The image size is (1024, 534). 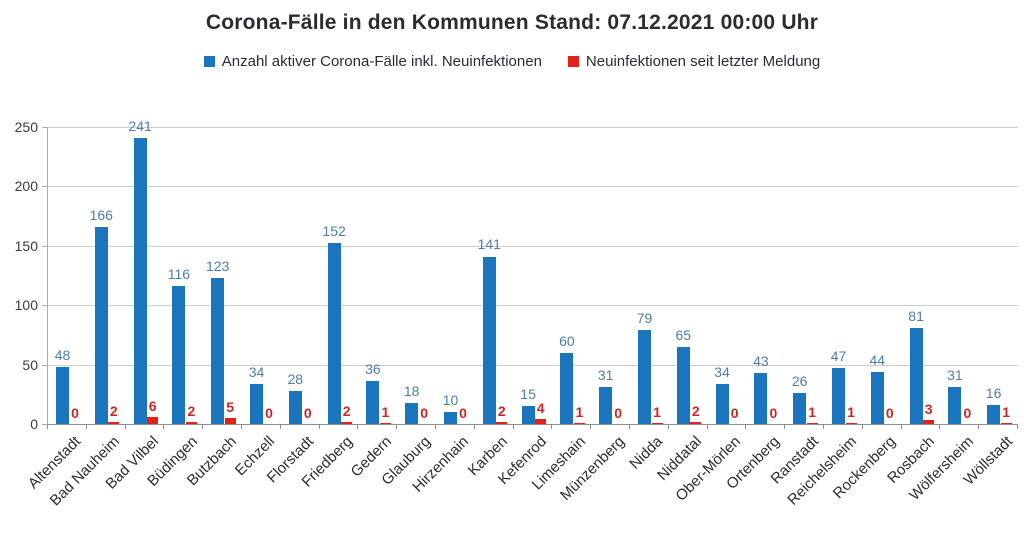 I want to click on y-axis-label: 50, so click(x=30, y=364).